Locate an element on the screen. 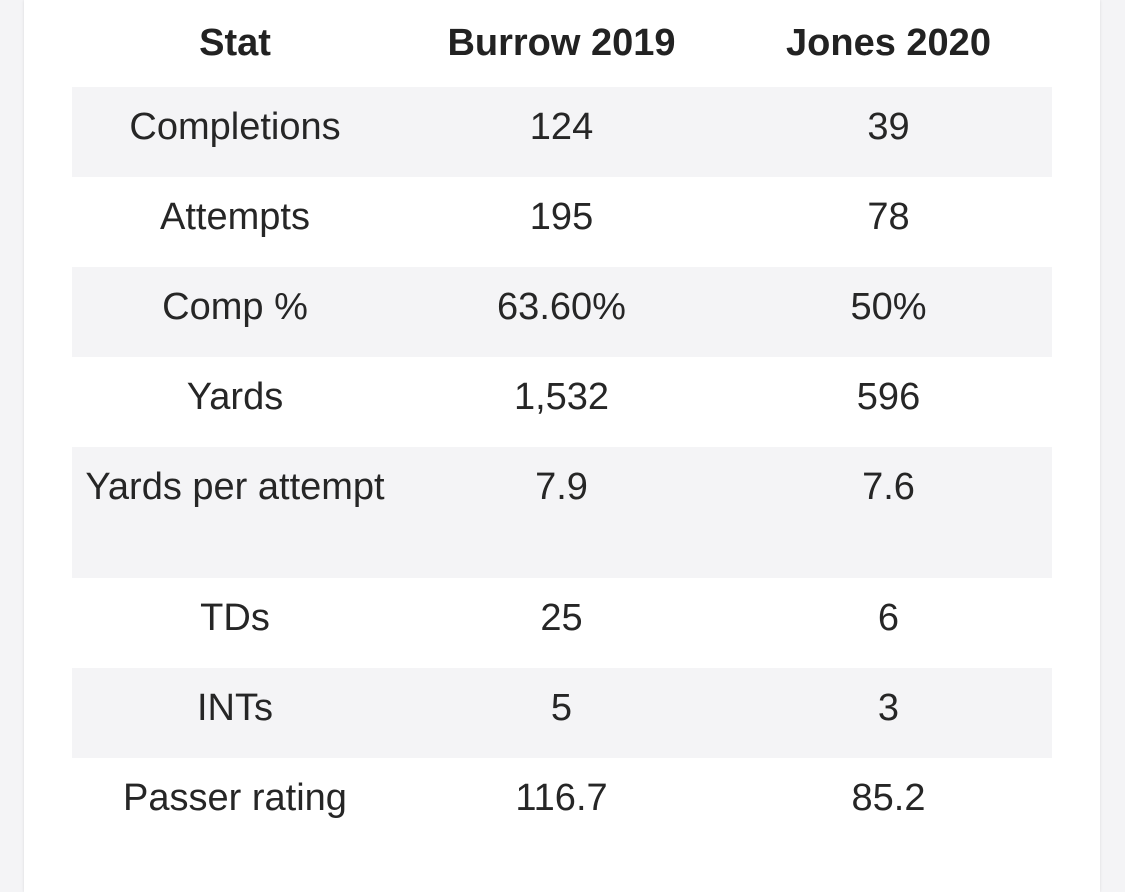 This screenshot has width=1125, height=892. burrow-value-cell: 7.9 is located at coordinates (561, 512).